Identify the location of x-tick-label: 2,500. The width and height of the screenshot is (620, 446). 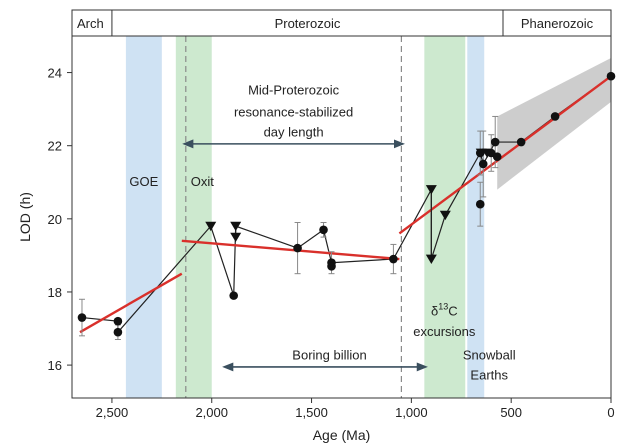
(112, 412).